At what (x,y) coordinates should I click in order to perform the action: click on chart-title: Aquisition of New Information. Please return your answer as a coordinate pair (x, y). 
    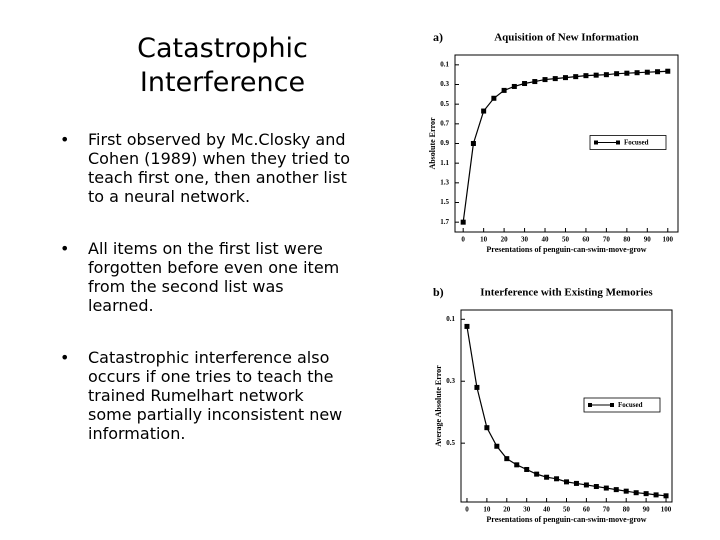
    Looking at the image, I should click on (566, 38).